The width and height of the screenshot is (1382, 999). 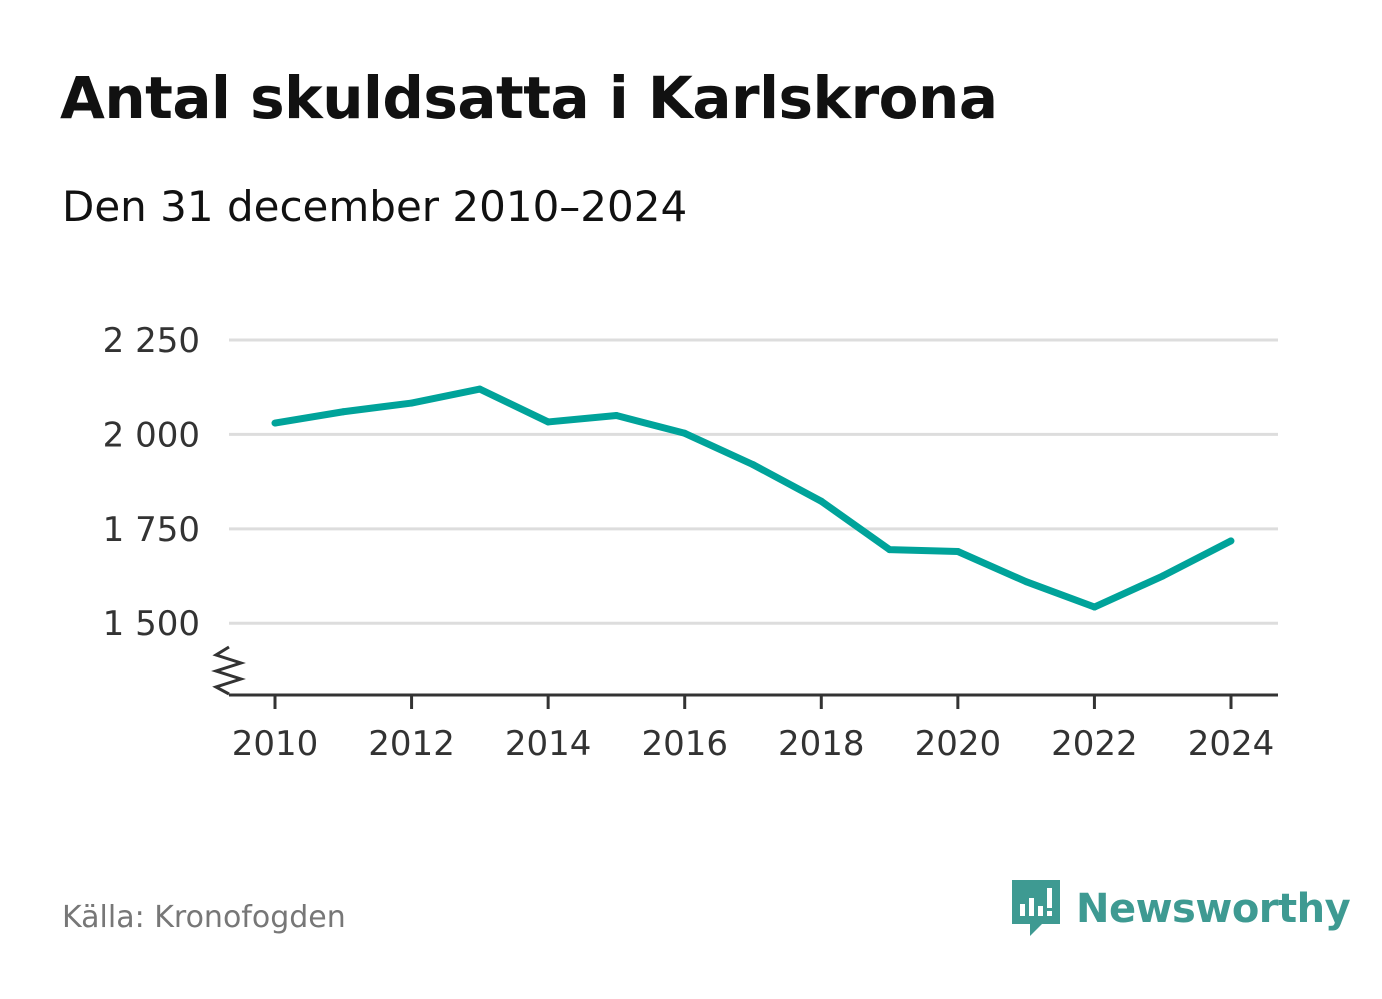 What do you see at coordinates (228, 670) in the screenshot?
I see `axis-break-icon` at bounding box center [228, 670].